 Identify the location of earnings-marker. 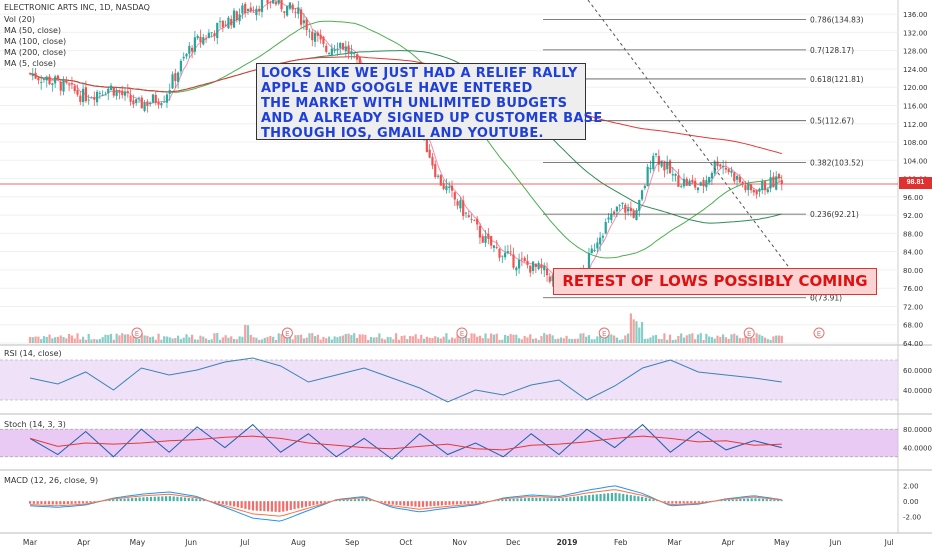
(462, 333).